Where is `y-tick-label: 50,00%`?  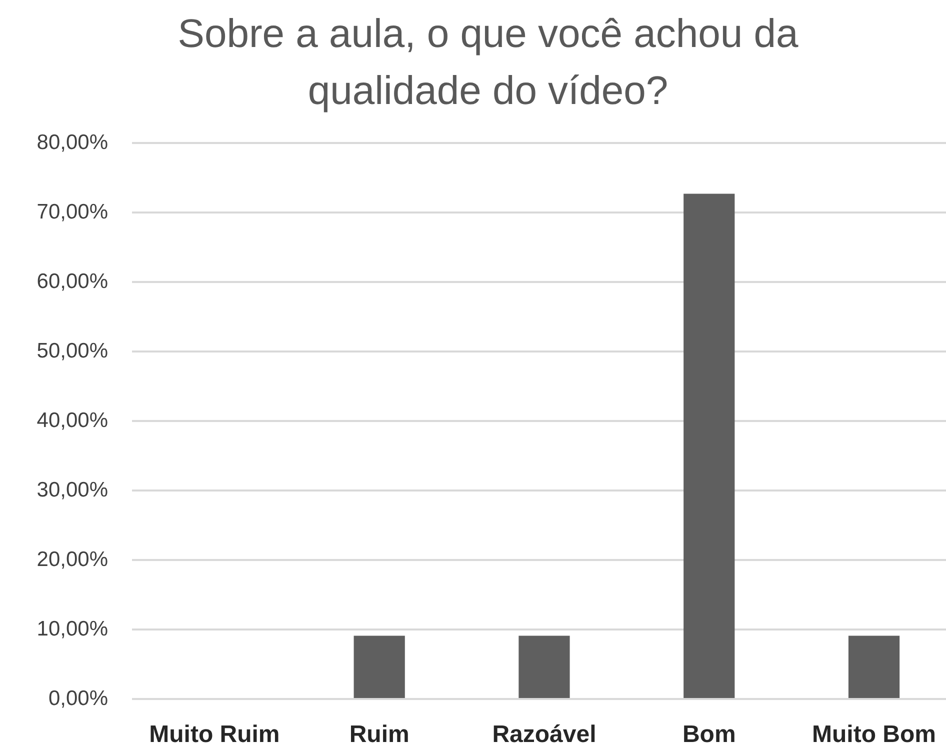
y-tick-label: 50,00% is located at coordinates (72, 350).